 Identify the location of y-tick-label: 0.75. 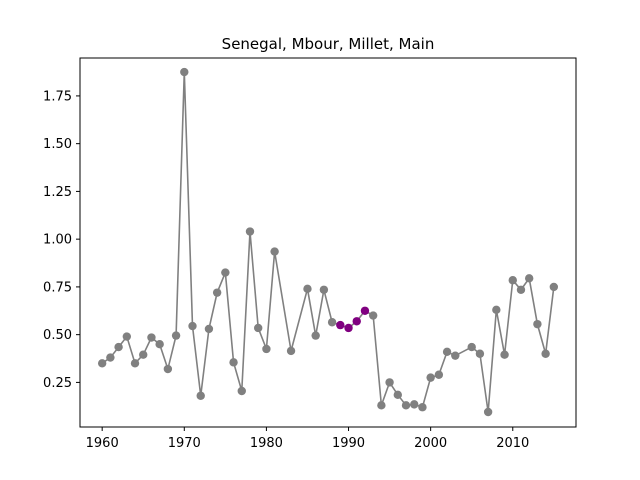
(57, 287).